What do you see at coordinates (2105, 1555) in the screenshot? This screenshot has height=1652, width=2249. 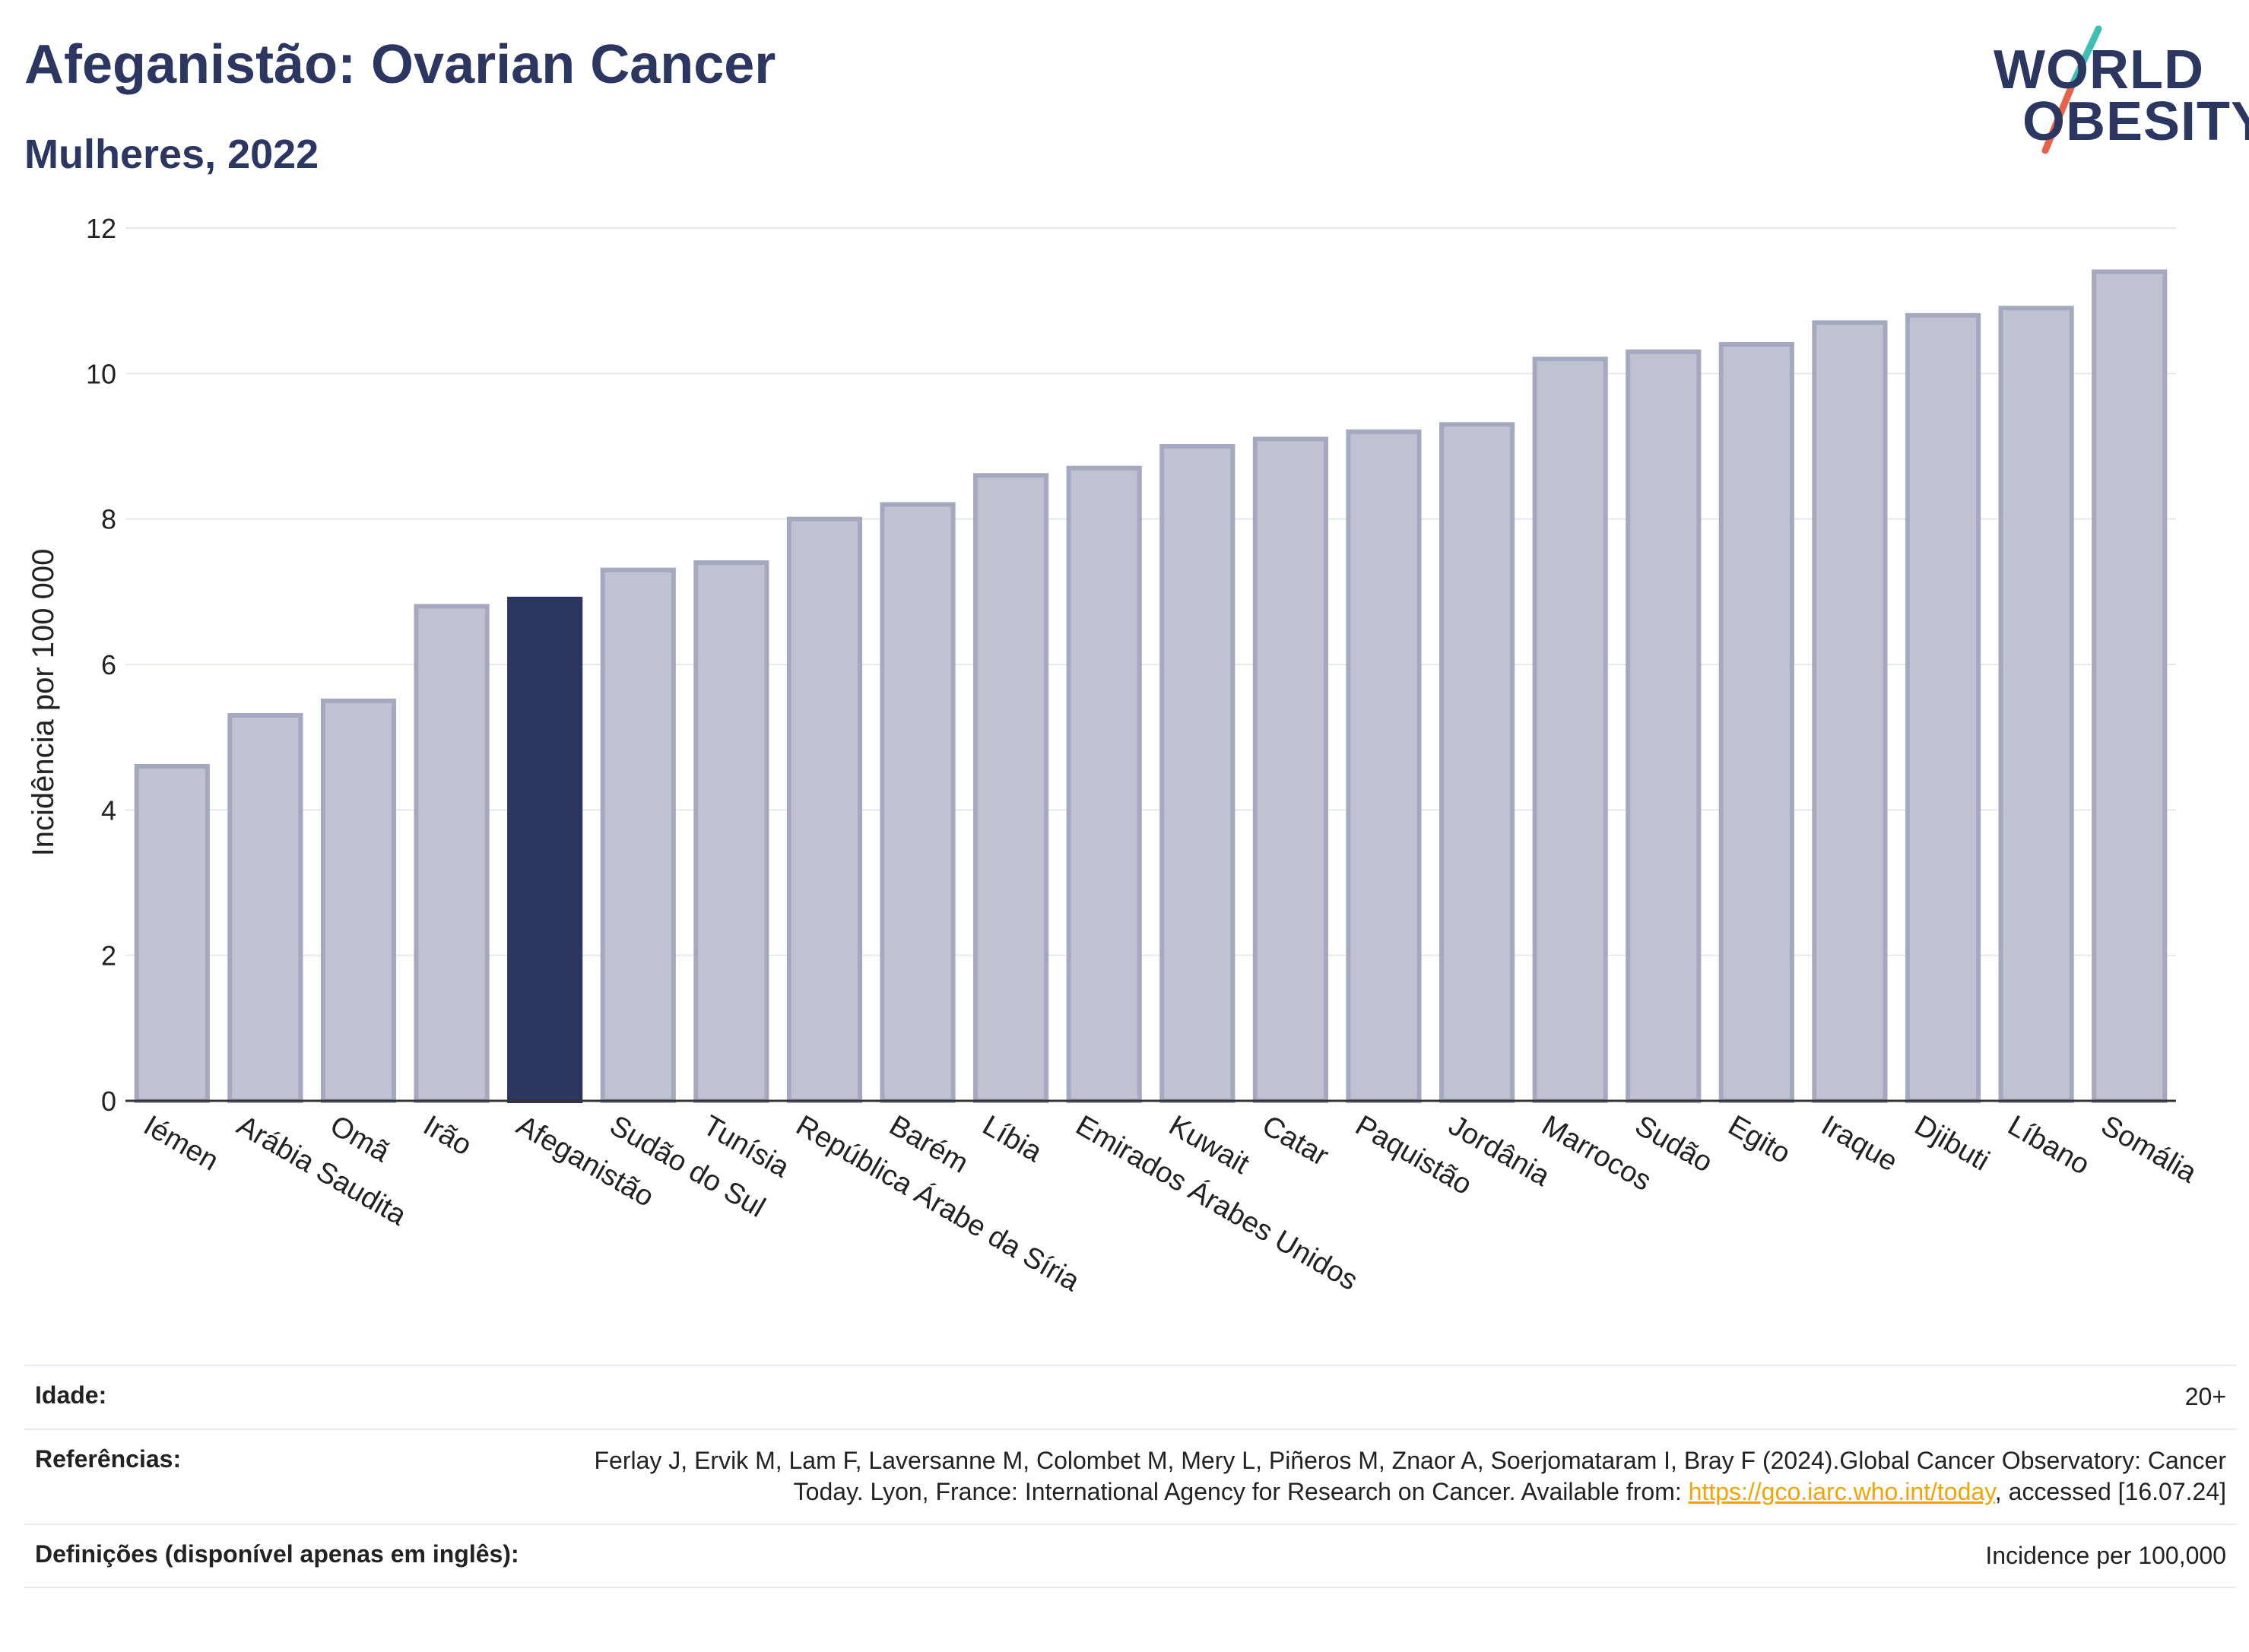 I see `definitions-value: Incidence per 100,000` at bounding box center [2105, 1555].